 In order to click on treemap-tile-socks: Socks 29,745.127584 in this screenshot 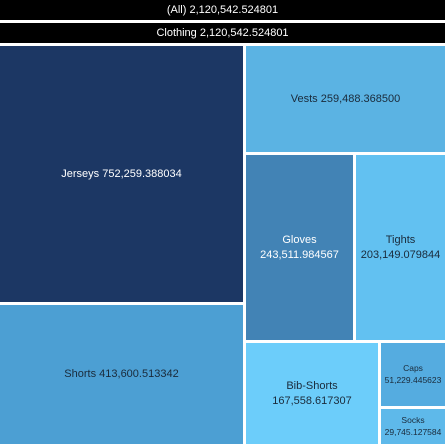, I will do `click(413, 426)`.